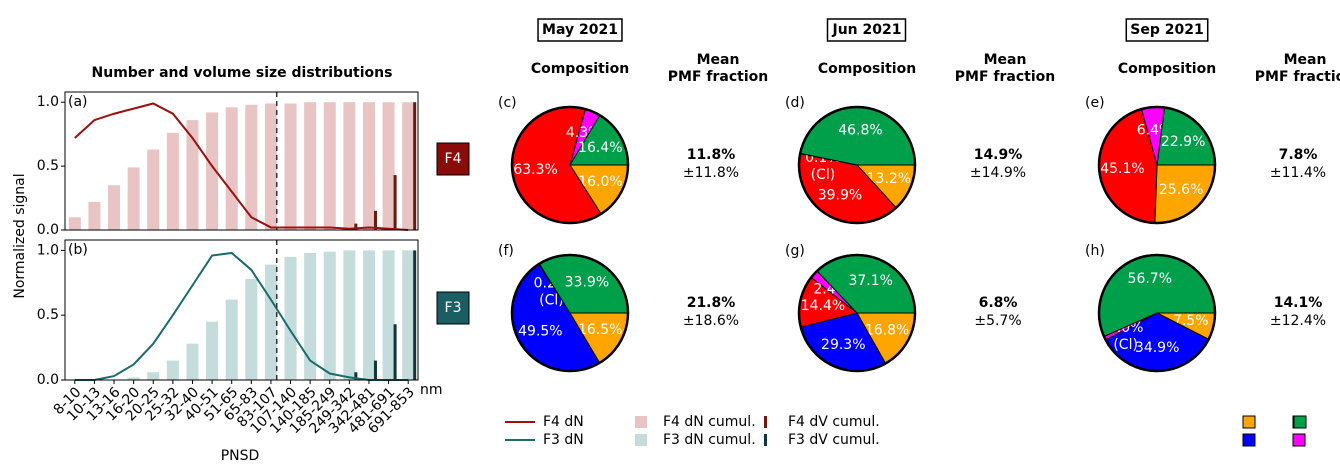 Image resolution: width=1340 pixels, height=464 pixels. Describe the element at coordinates (563, 440) in the screenshot. I see `legend-label: F3 dN` at that location.